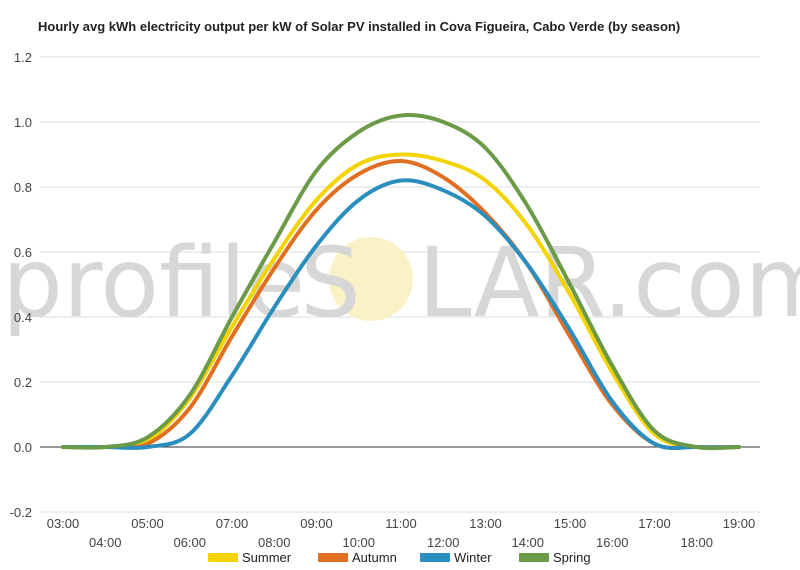 The width and height of the screenshot is (800, 570). What do you see at coordinates (21, 512) in the screenshot?
I see `y-tick-label: -0.2` at bounding box center [21, 512].